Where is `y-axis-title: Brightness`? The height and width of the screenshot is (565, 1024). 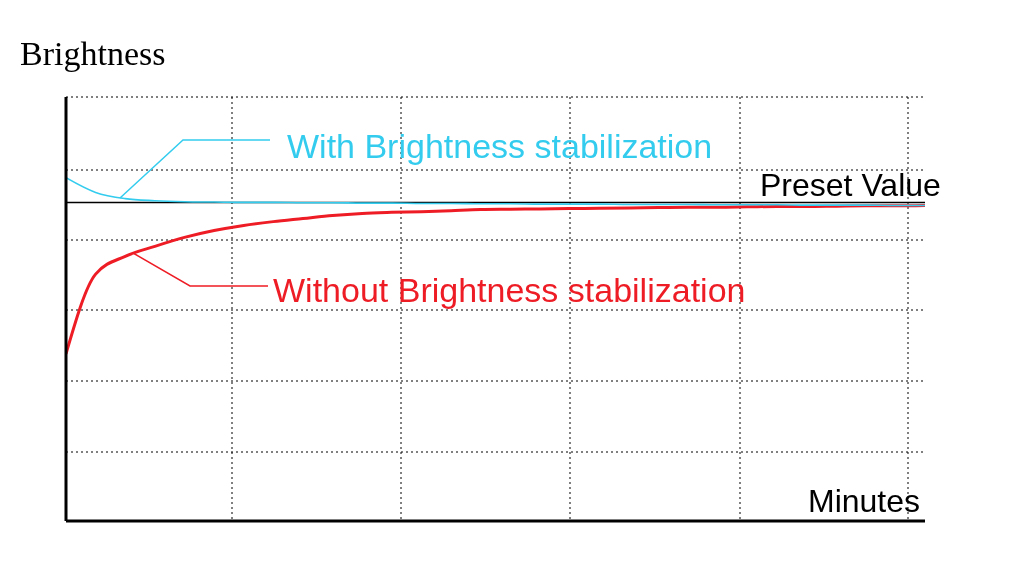
y-axis-title: Brightness is located at coordinates (93, 53).